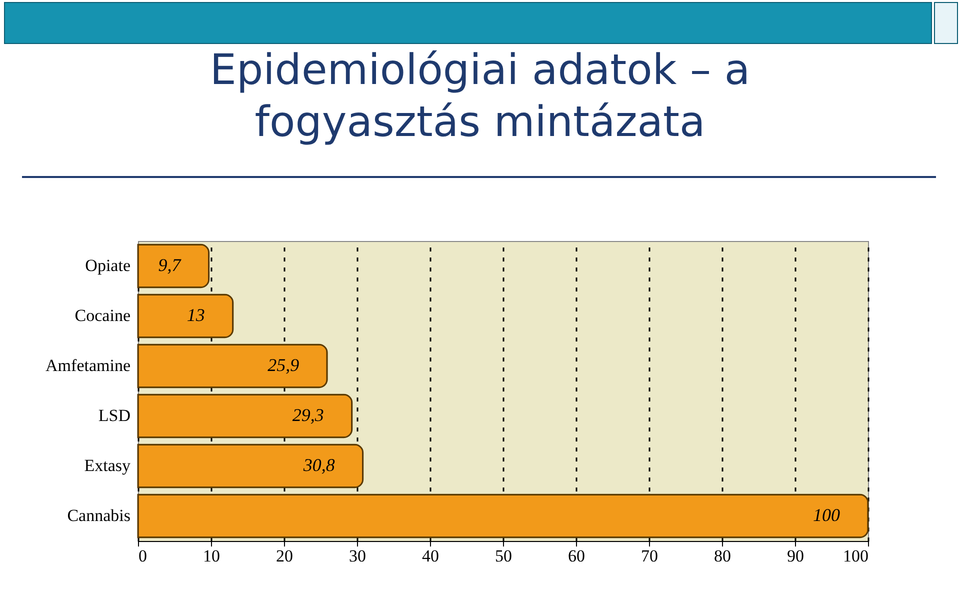 Image resolution: width=960 pixels, height=590 pixels. I want to click on data-label: 13, so click(195, 315).